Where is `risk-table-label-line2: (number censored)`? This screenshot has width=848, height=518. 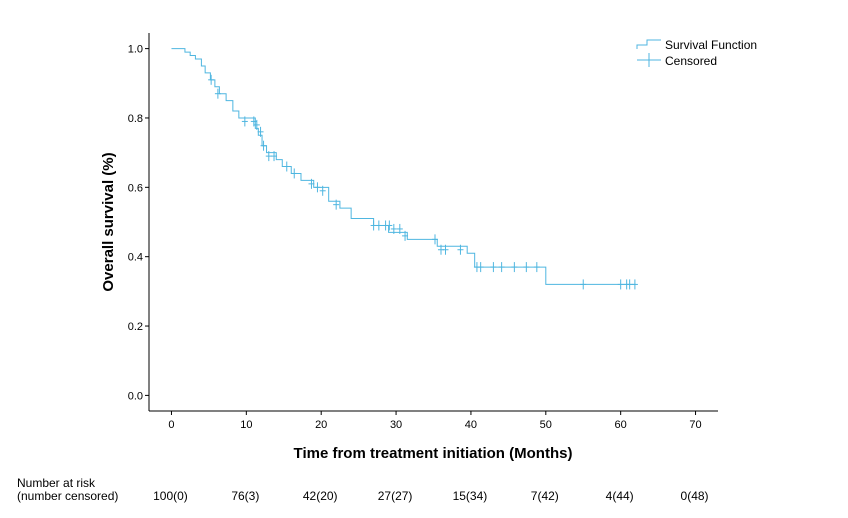
risk-table-label-line2: (number censored) is located at coordinates (67, 496).